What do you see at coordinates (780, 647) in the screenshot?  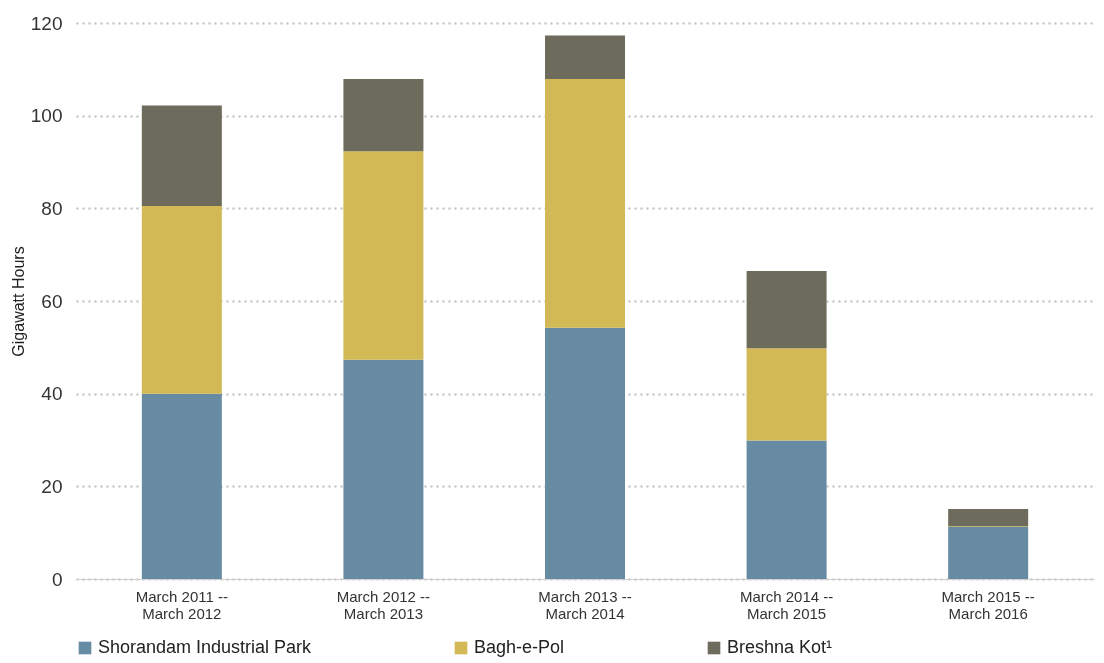 I see `legend-label: Breshna Kot¹` at bounding box center [780, 647].